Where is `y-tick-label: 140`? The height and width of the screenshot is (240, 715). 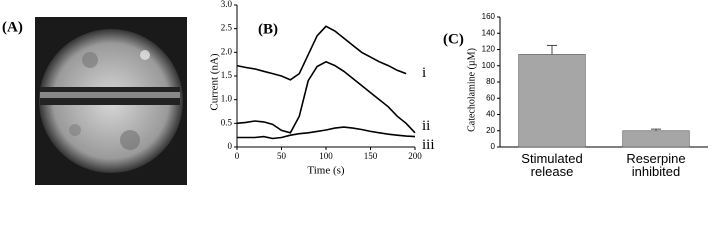
y-tick-label: 140 is located at coordinates (489, 32).